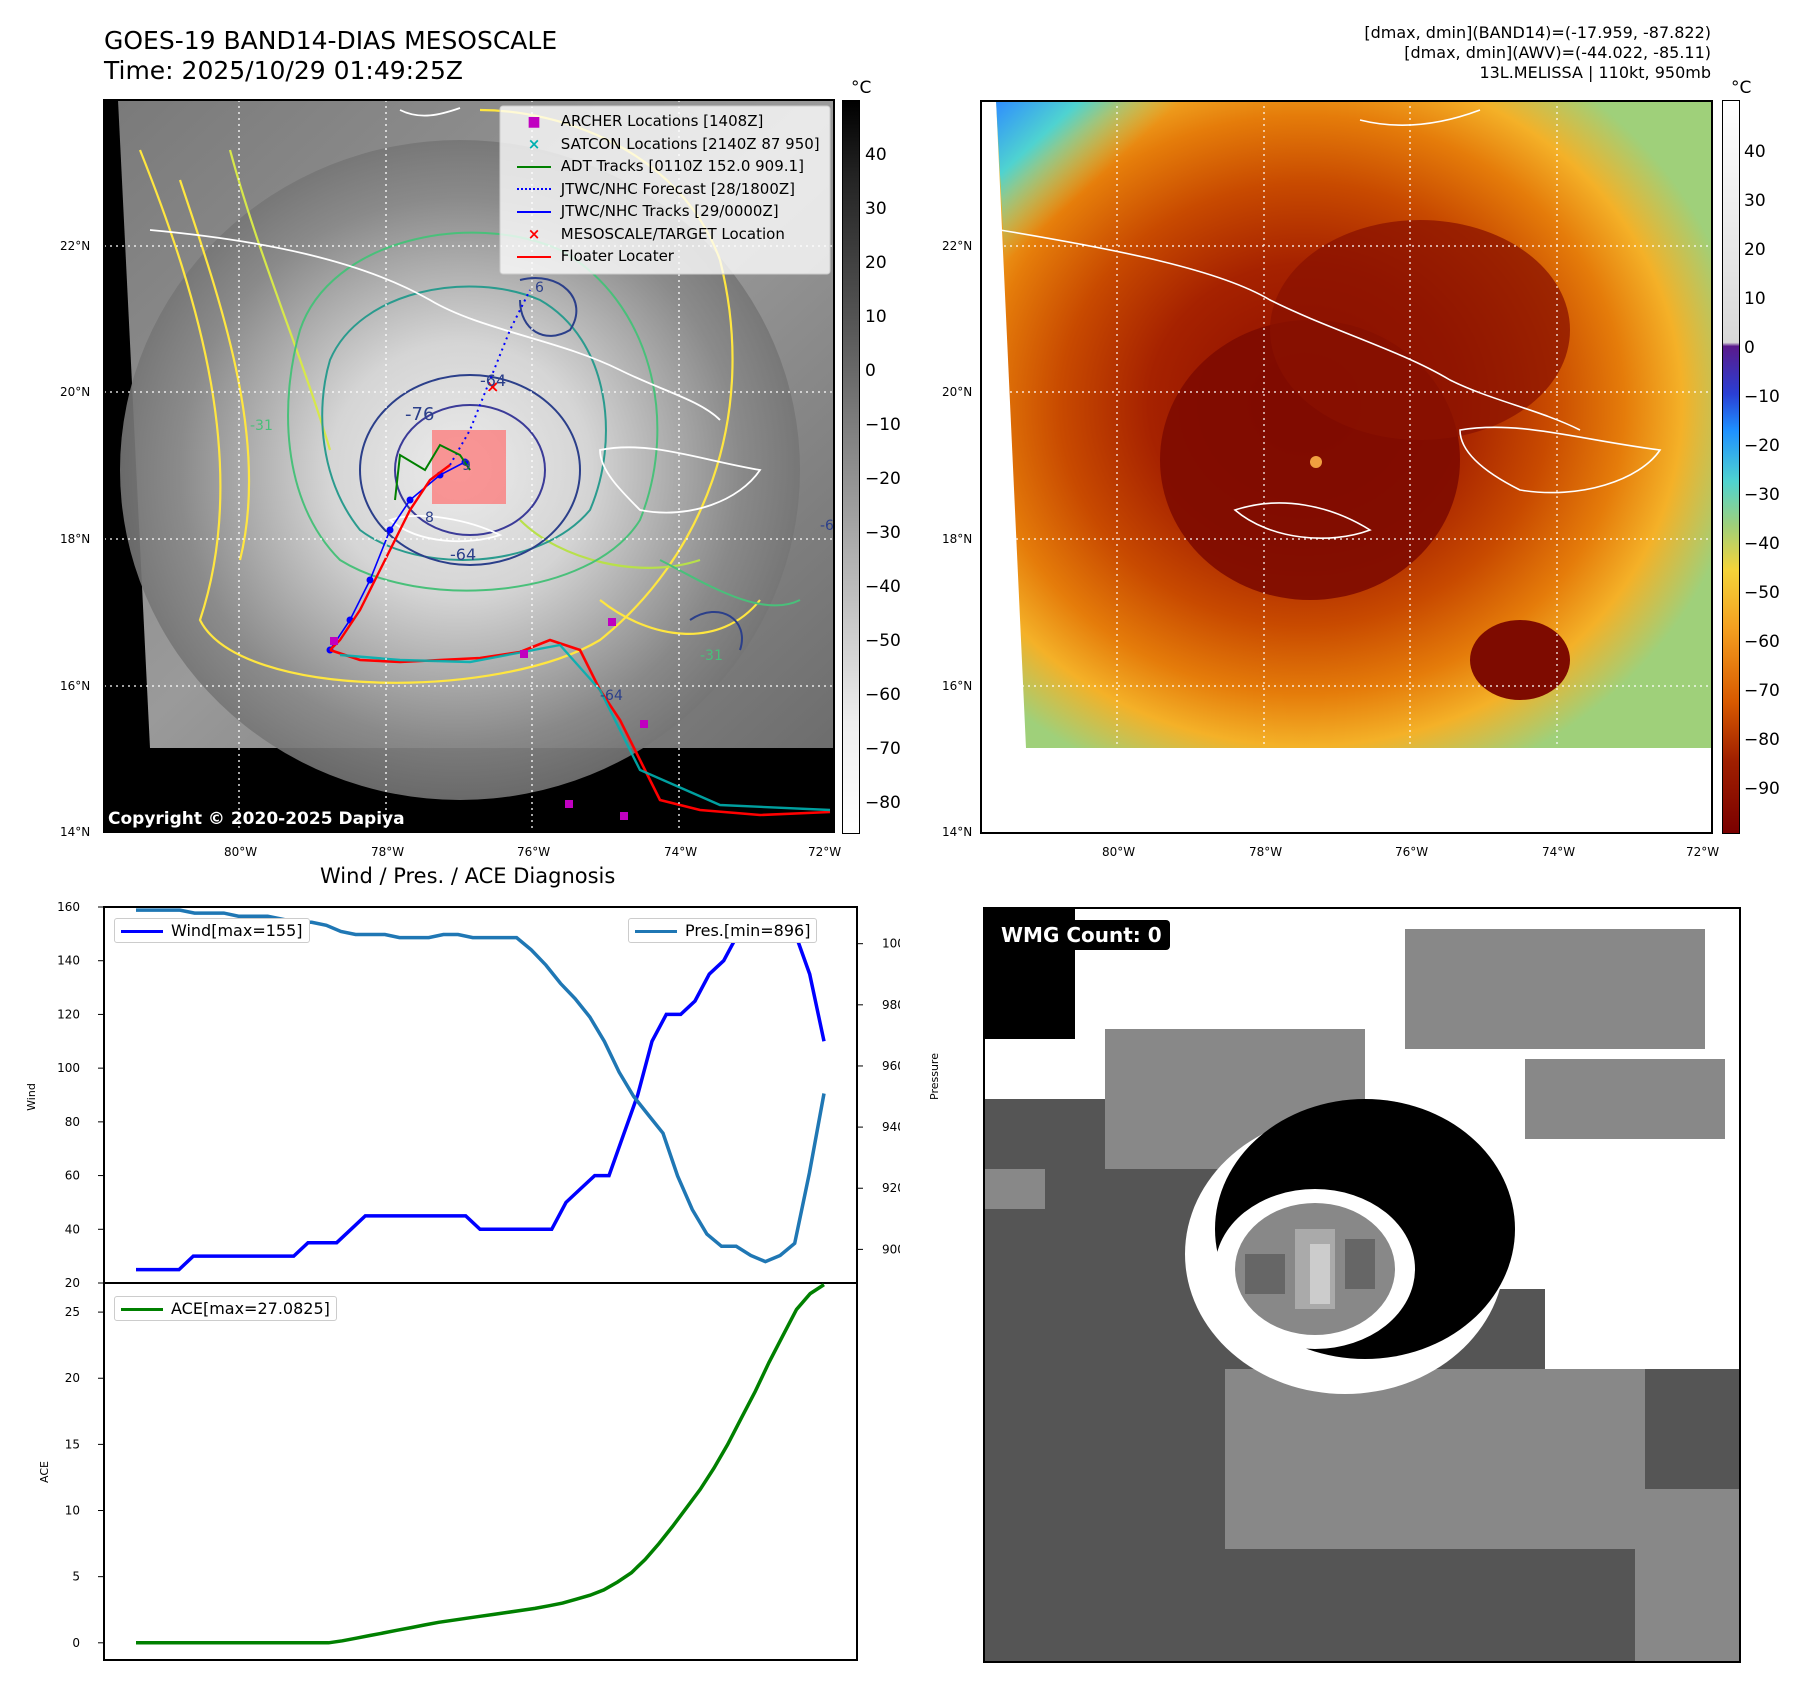 Image resolution: width=1797 pixels, height=1690 pixels. I want to click on awv-eye, so click(1316, 462).